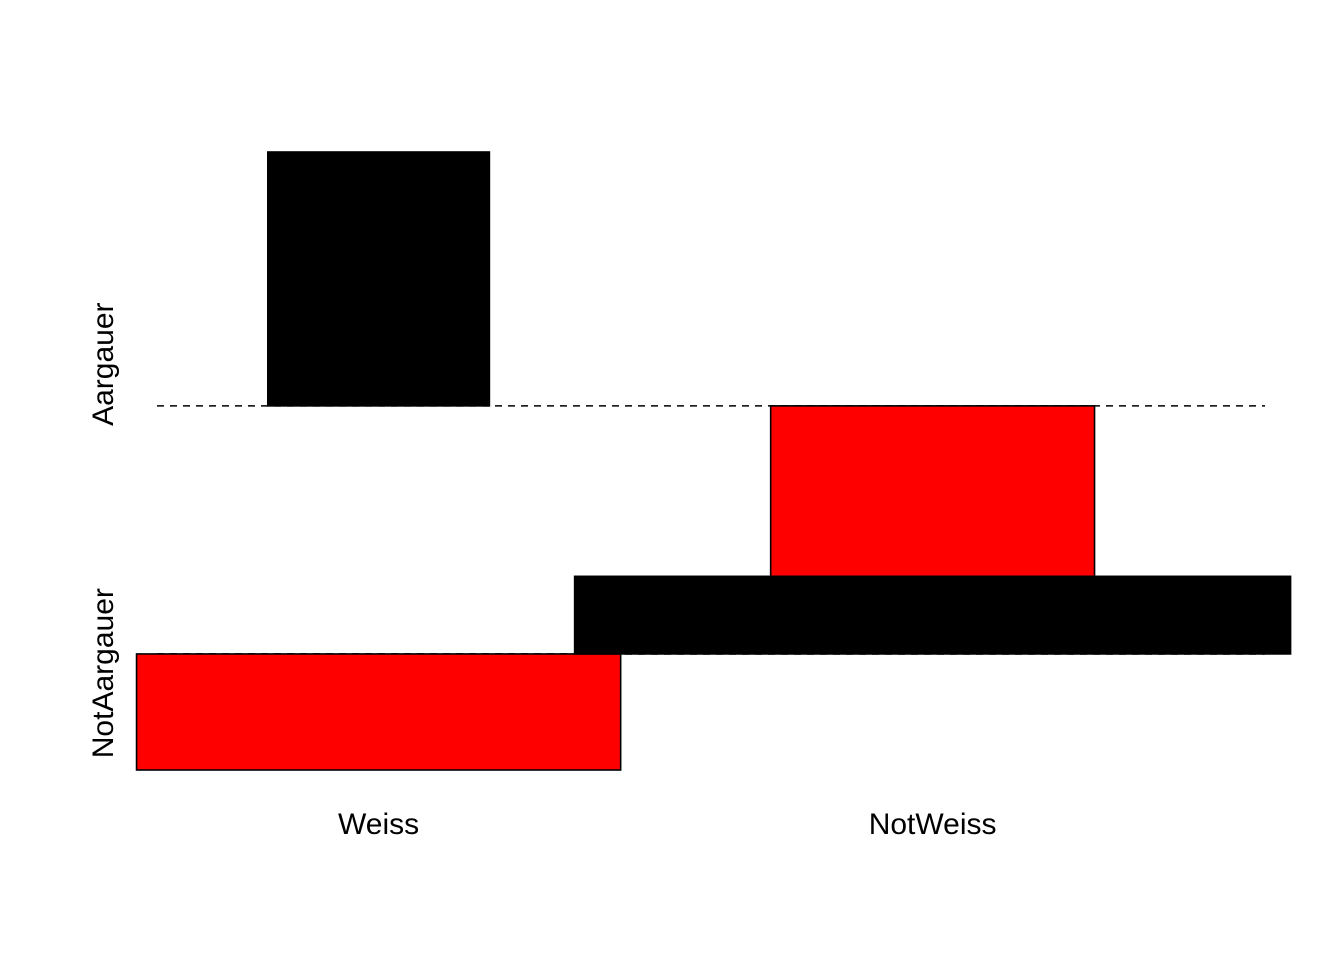 The image size is (1344, 960). I want to click on x-label-notweiss: NotWeiss, so click(933, 824).